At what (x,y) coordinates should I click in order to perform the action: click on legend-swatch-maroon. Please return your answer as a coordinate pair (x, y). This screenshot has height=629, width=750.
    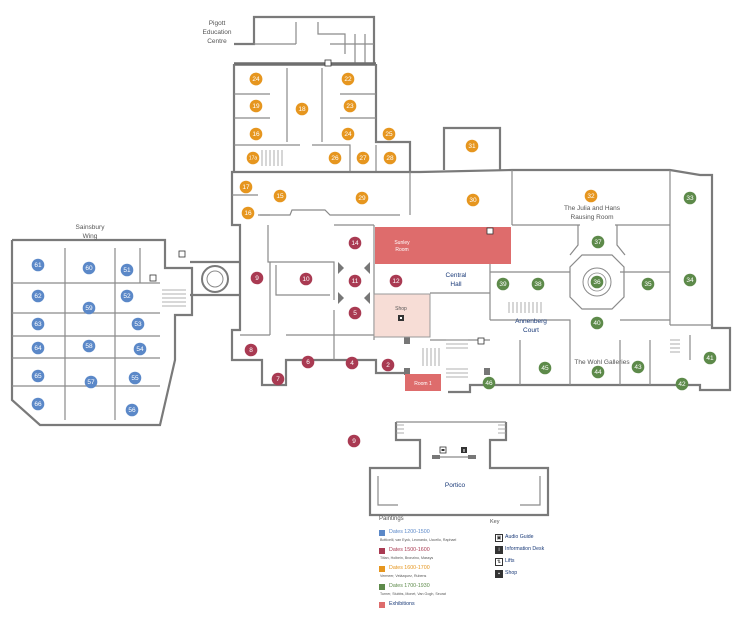
    Looking at the image, I should click on (382, 551).